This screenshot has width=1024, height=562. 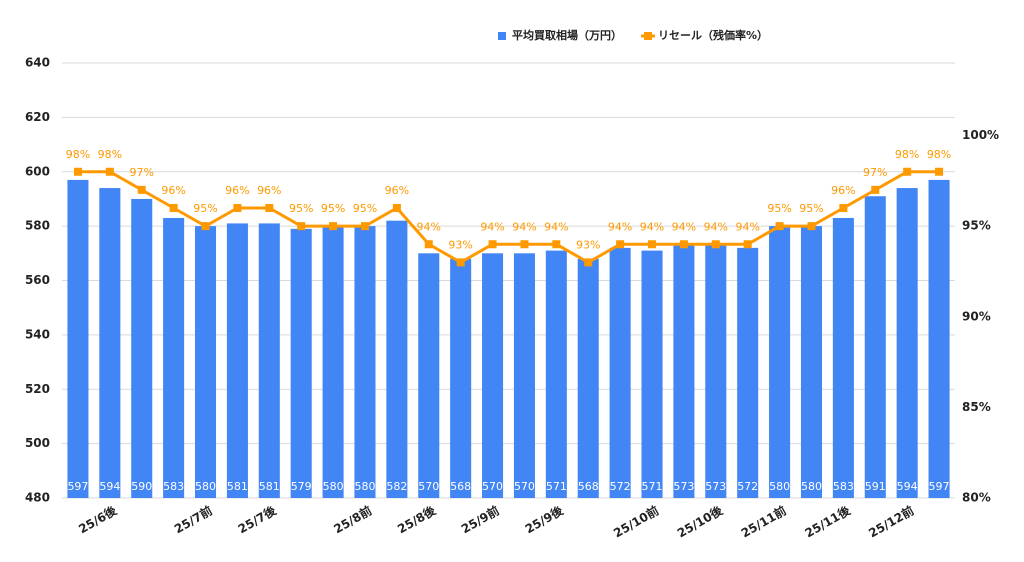 I want to click on y-tick-label: 560, so click(x=37, y=280).